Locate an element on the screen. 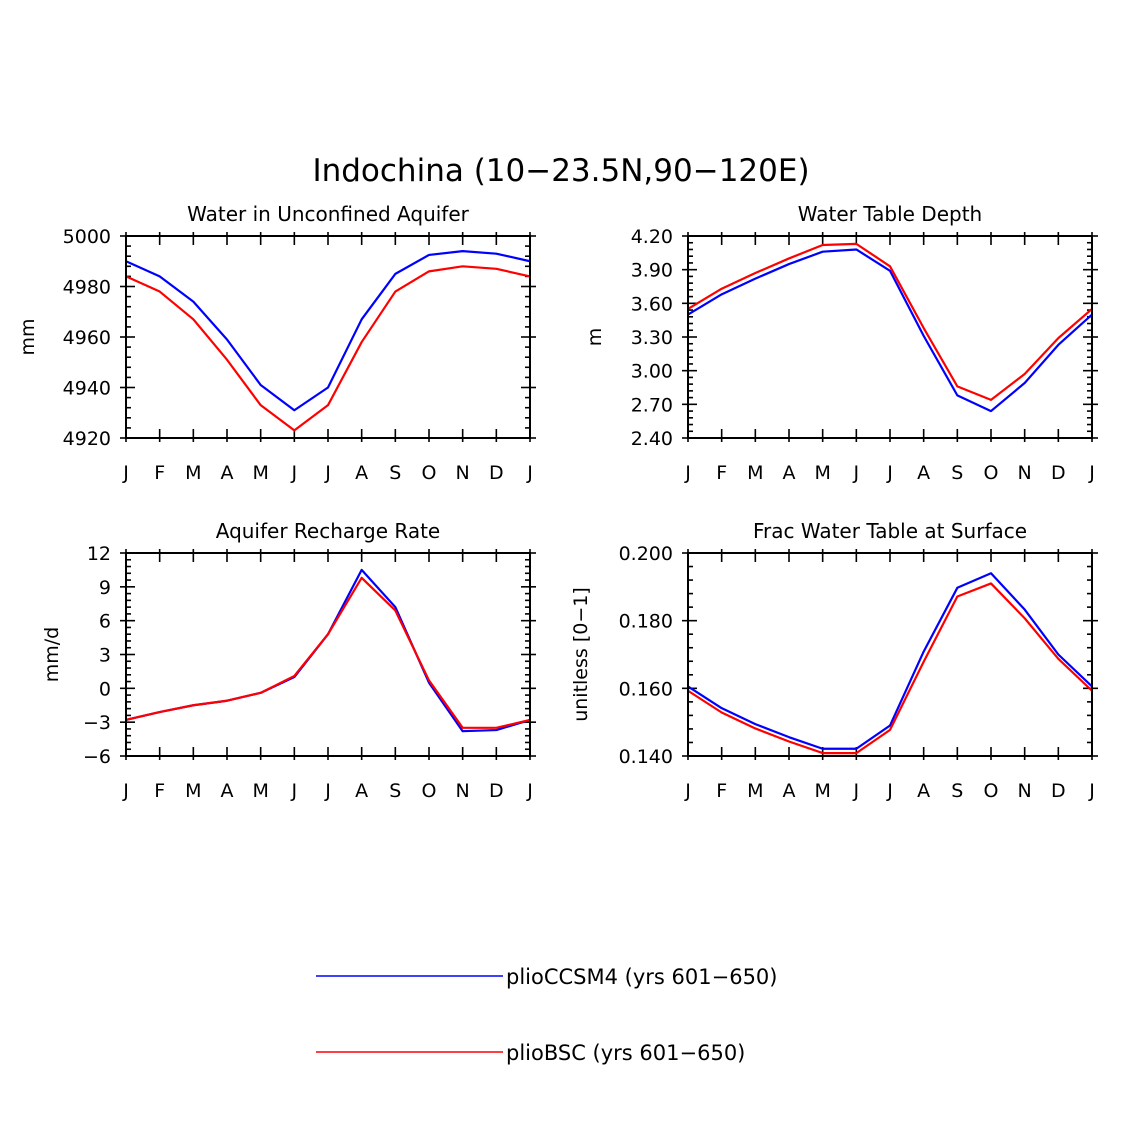 The height and width of the screenshot is (1122, 1122). y-axis-label: mm/d is located at coordinates (52, 654).